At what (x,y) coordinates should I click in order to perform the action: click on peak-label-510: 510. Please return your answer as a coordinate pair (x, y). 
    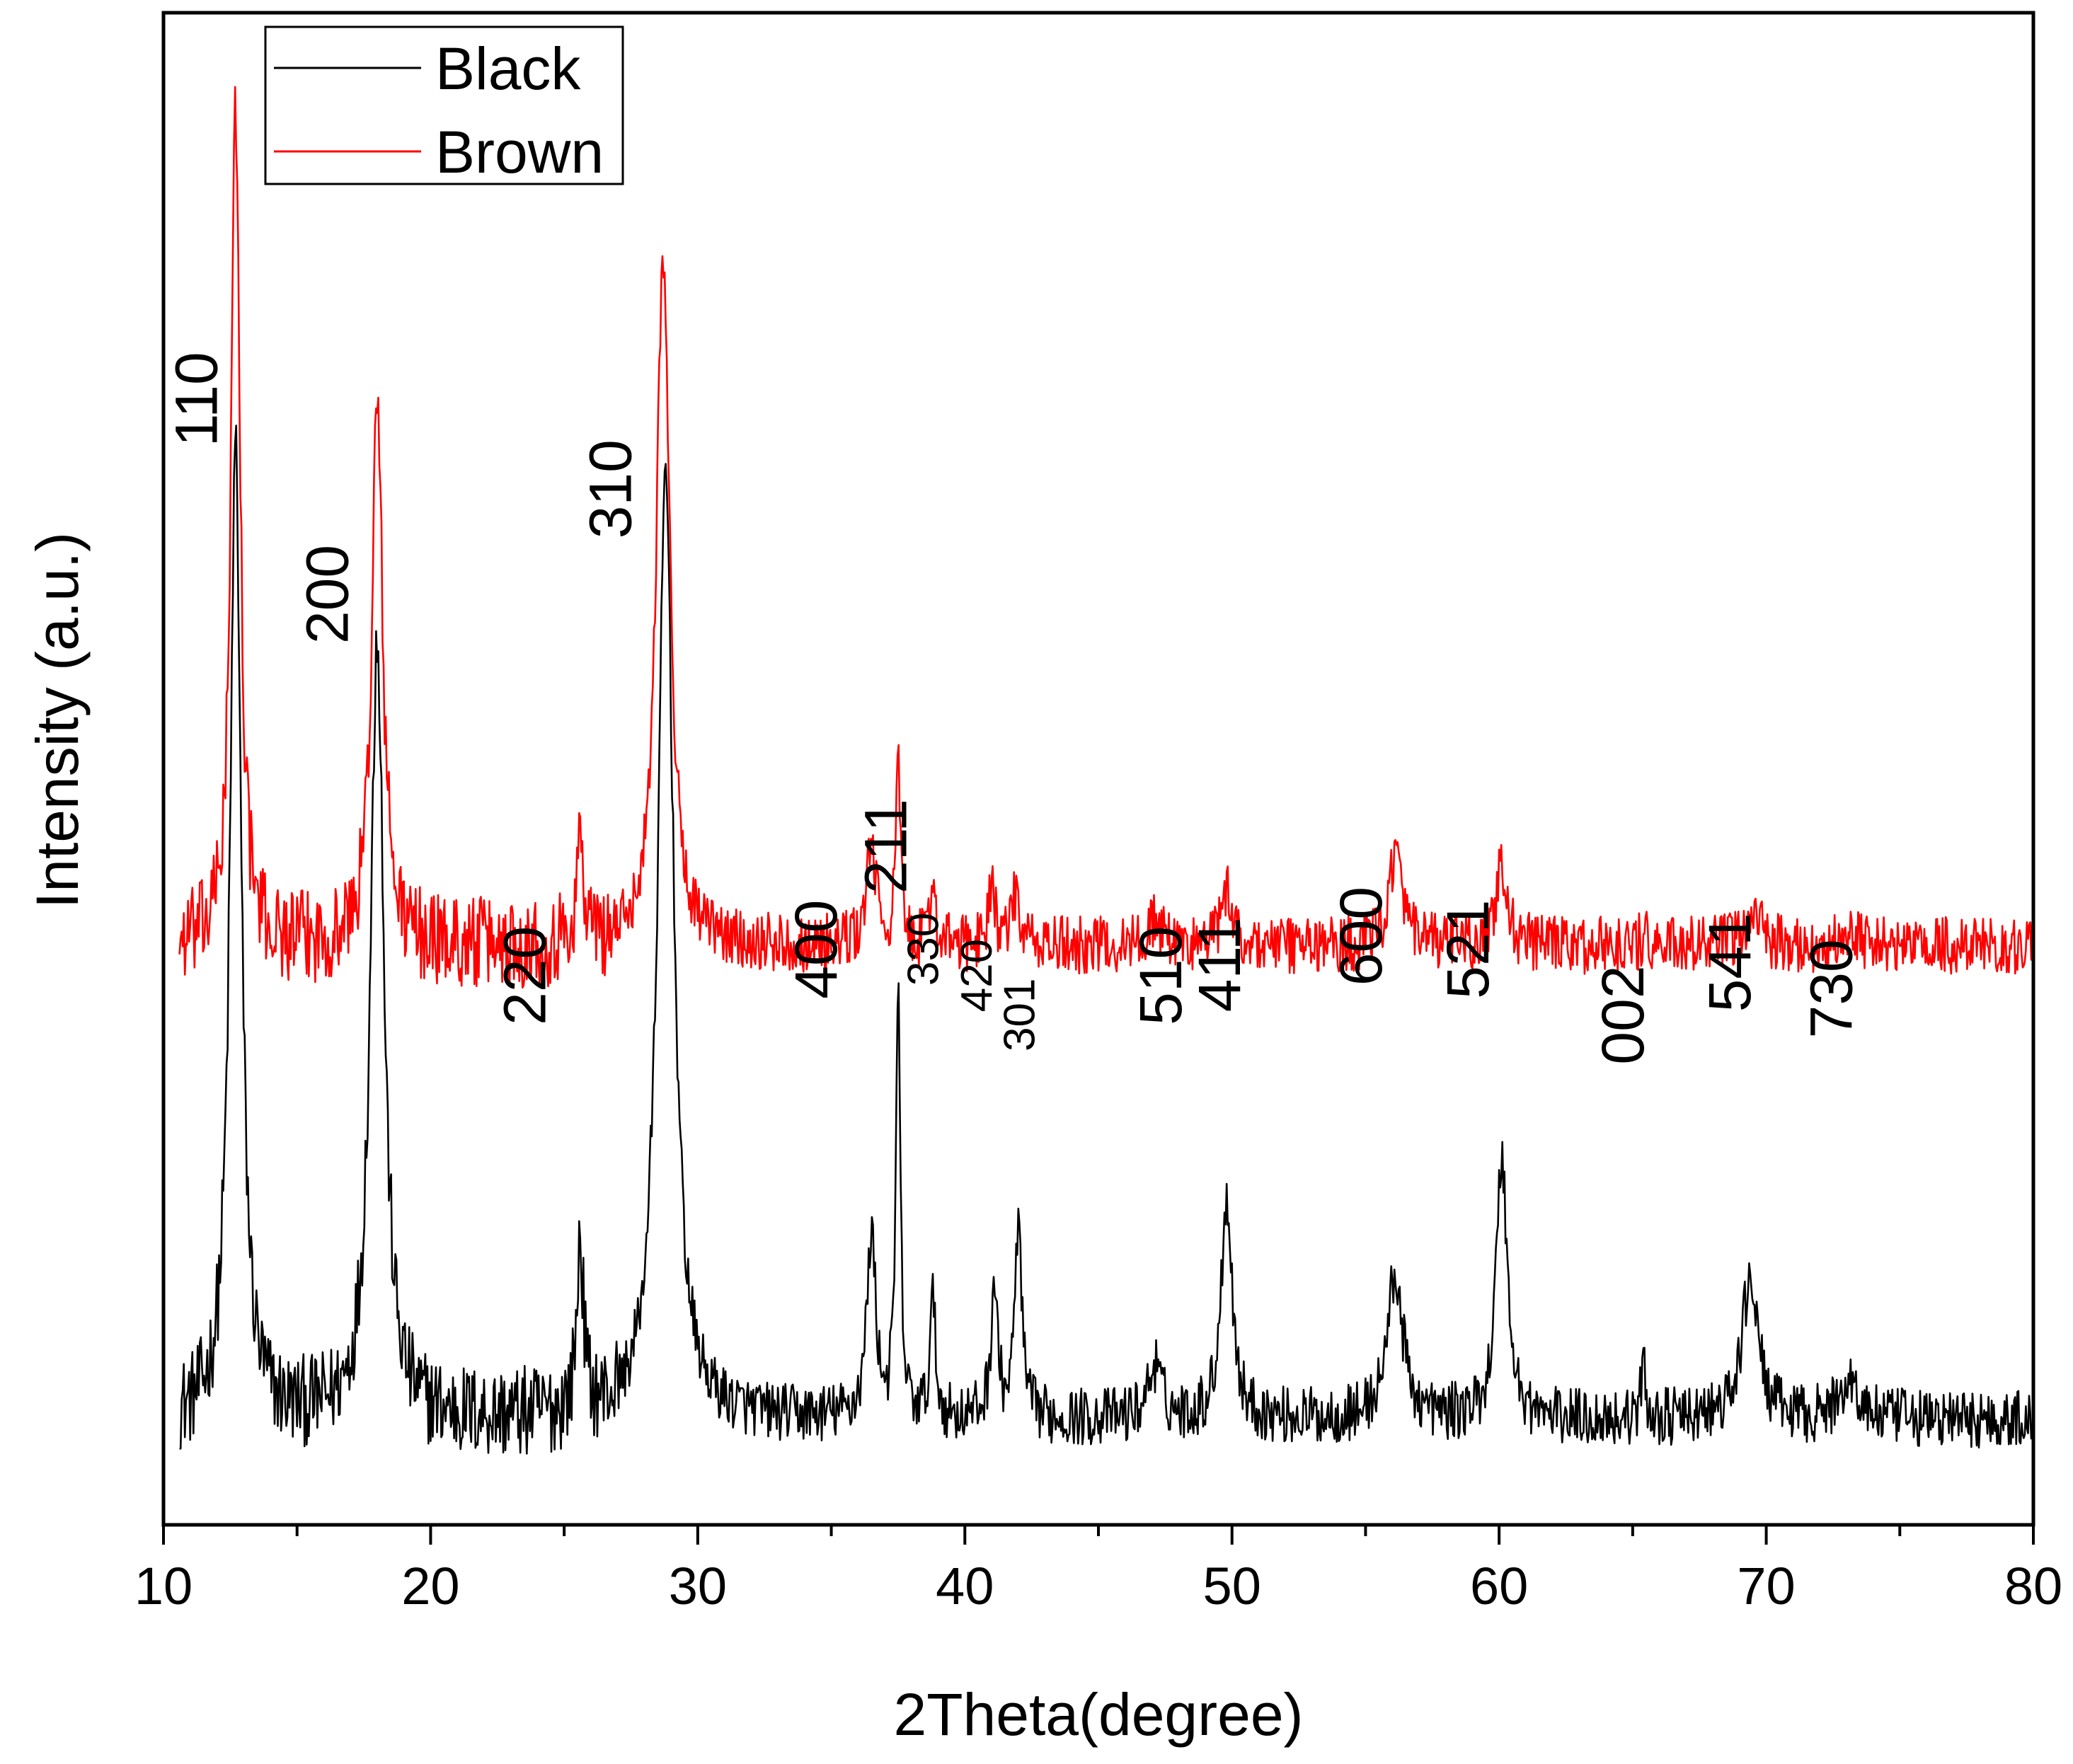
    Looking at the image, I should click on (1160, 975).